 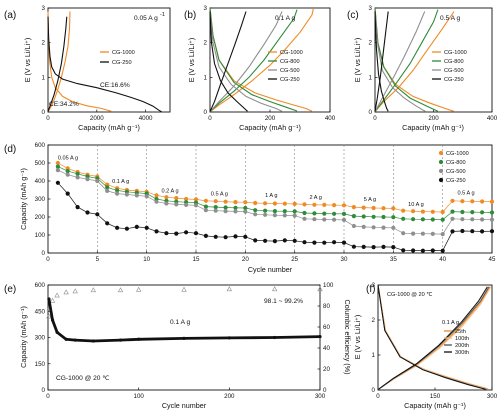 What do you see at coordinates (326, 306) in the screenshot?
I see `y2-tick-label: 80` at bounding box center [326, 306].